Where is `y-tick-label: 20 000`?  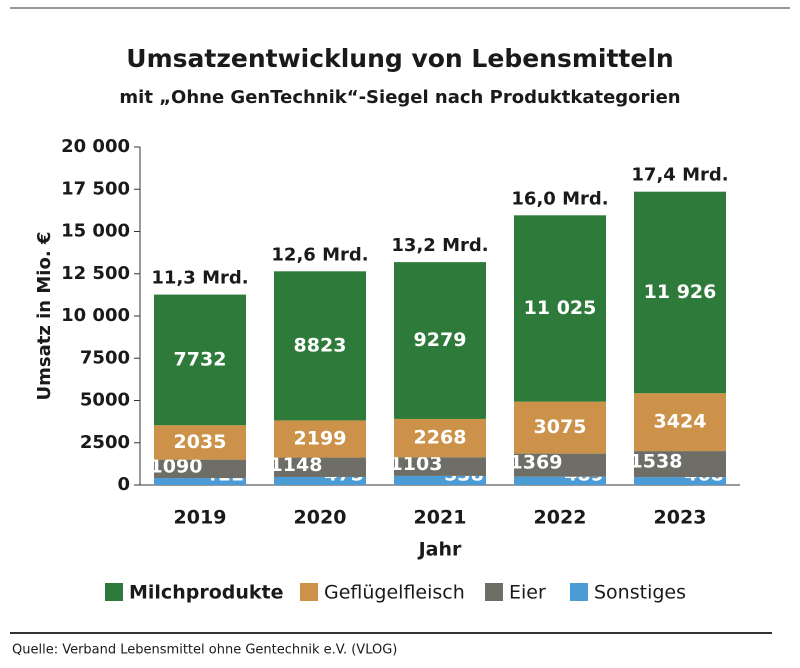
y-tick-label: 20 000 is located at coordinates (95, 146).